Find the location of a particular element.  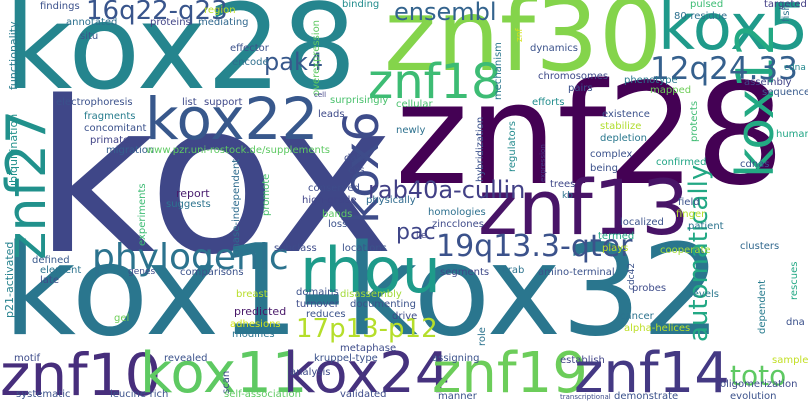

word-manner: manner is located at coordinates (457, 396).